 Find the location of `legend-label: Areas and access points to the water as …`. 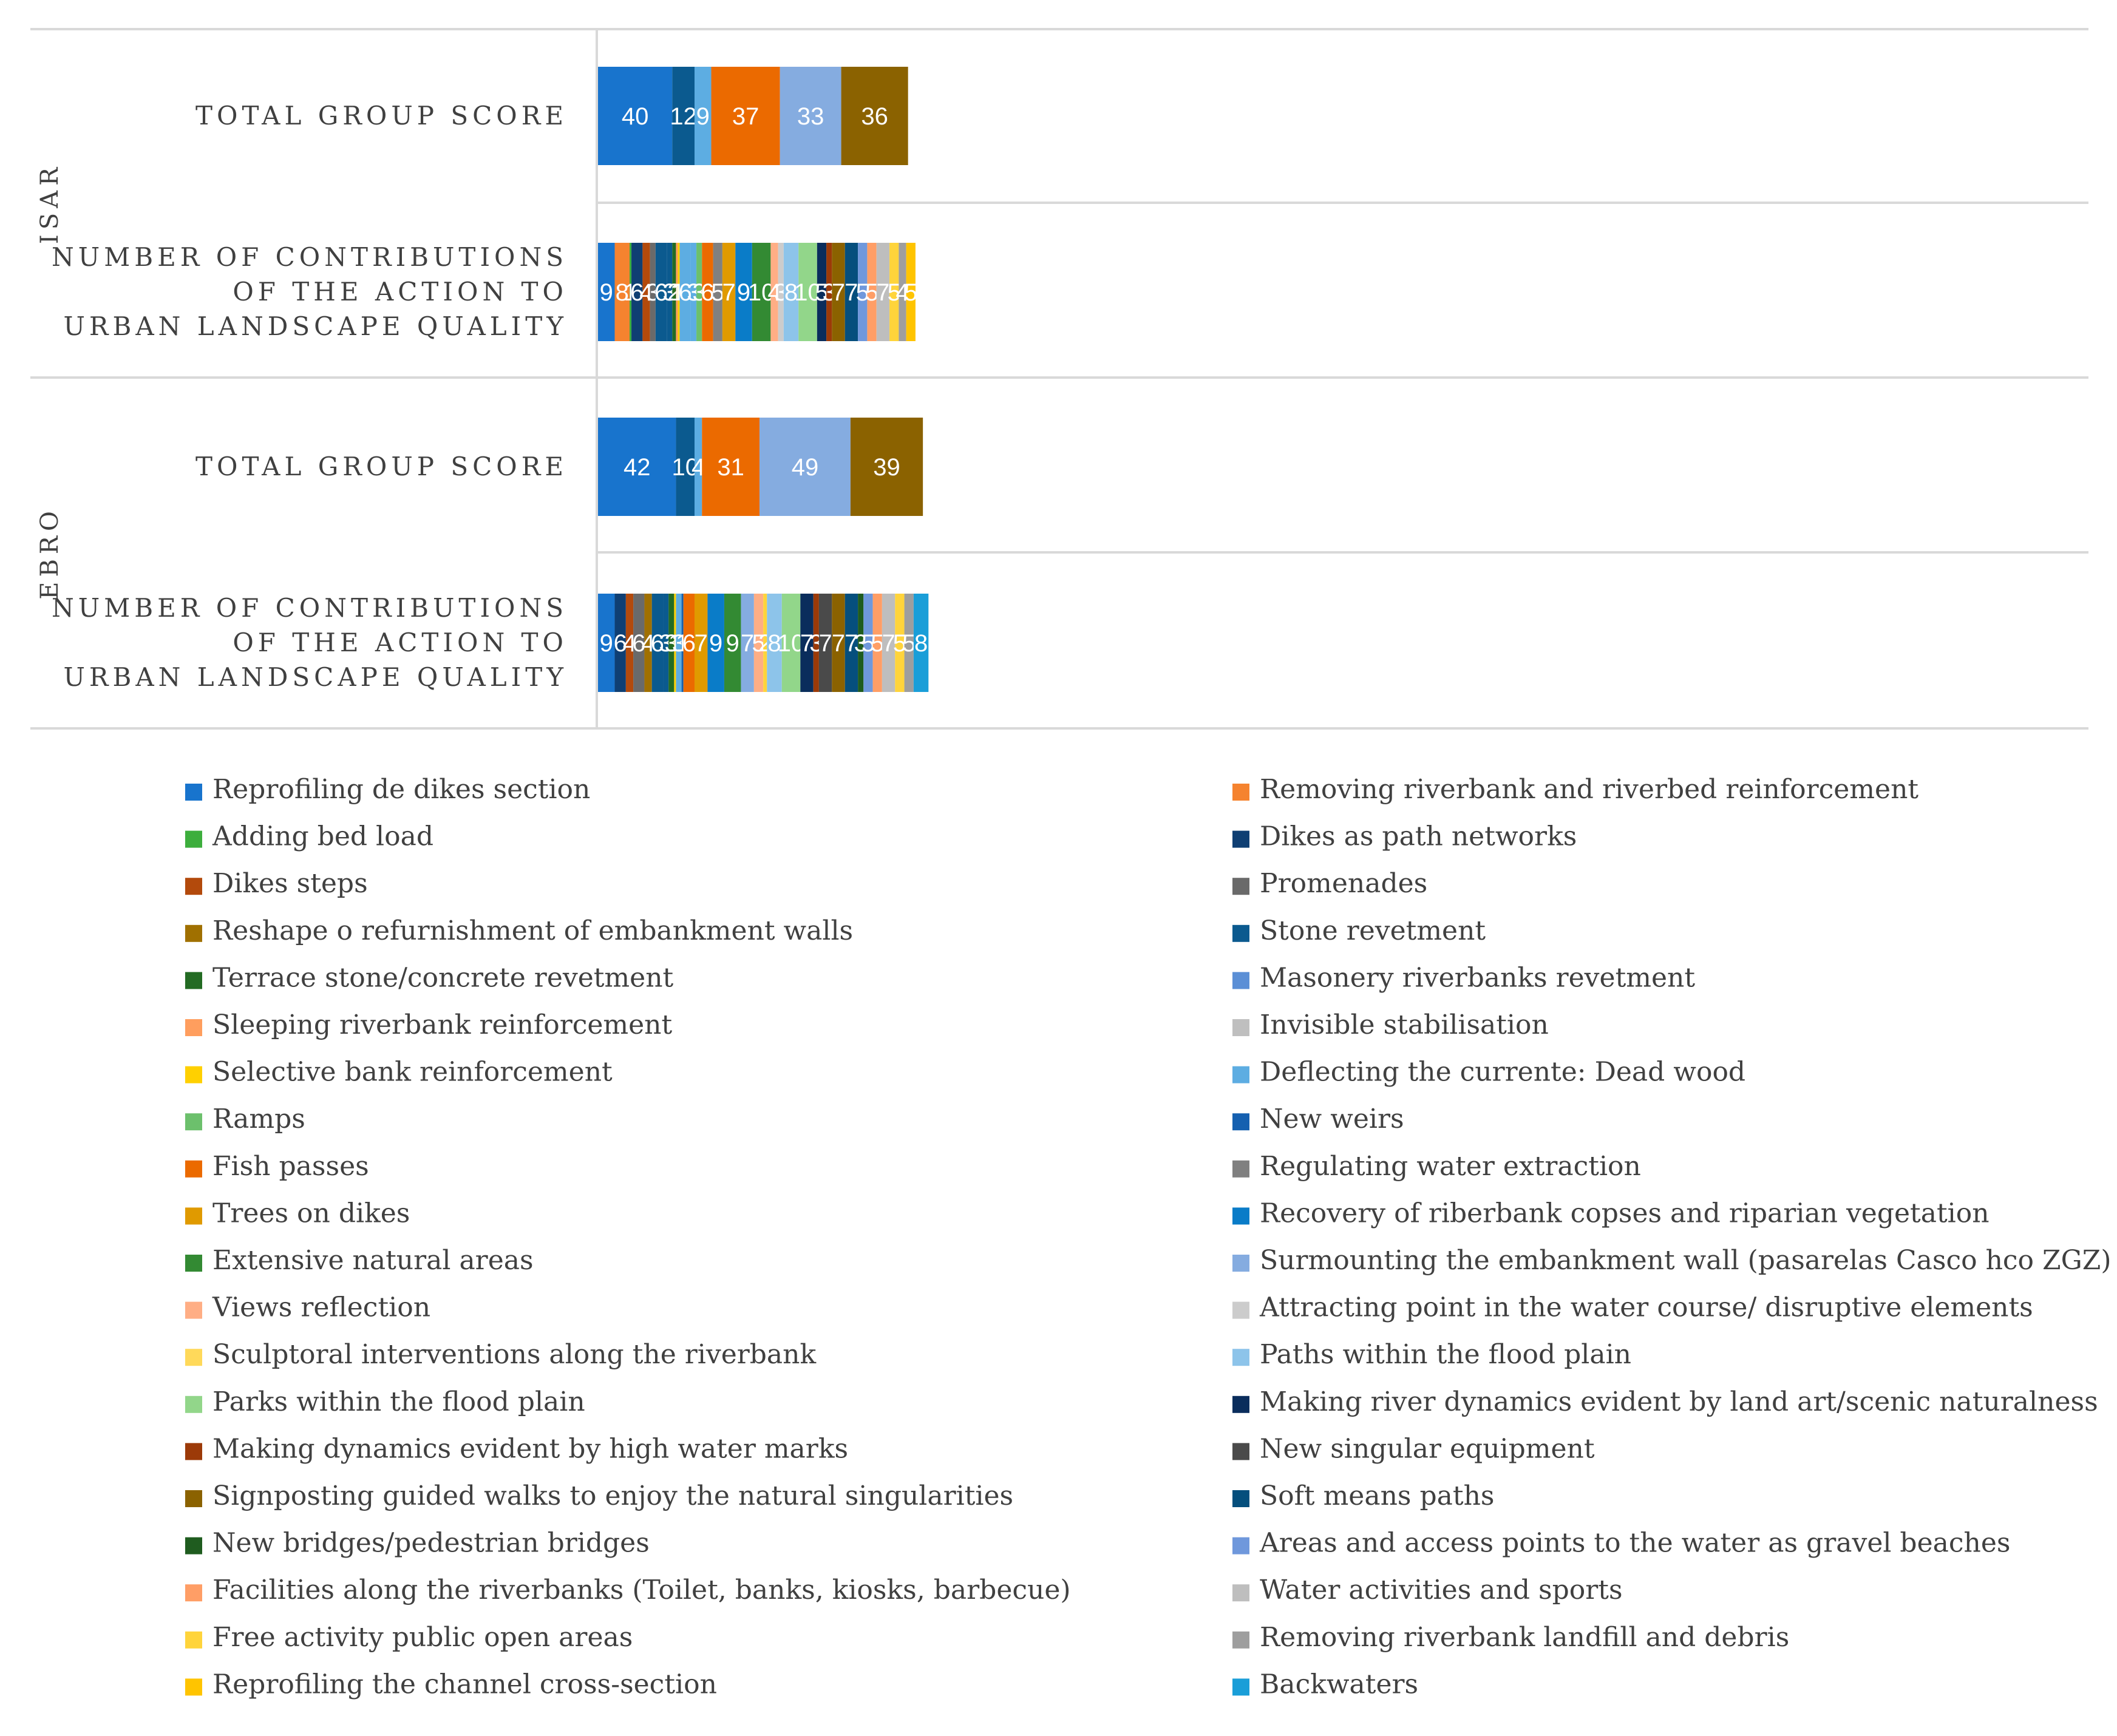

legend-label: Areas and access points to the water as … is located at coordinates (1634, 1543).